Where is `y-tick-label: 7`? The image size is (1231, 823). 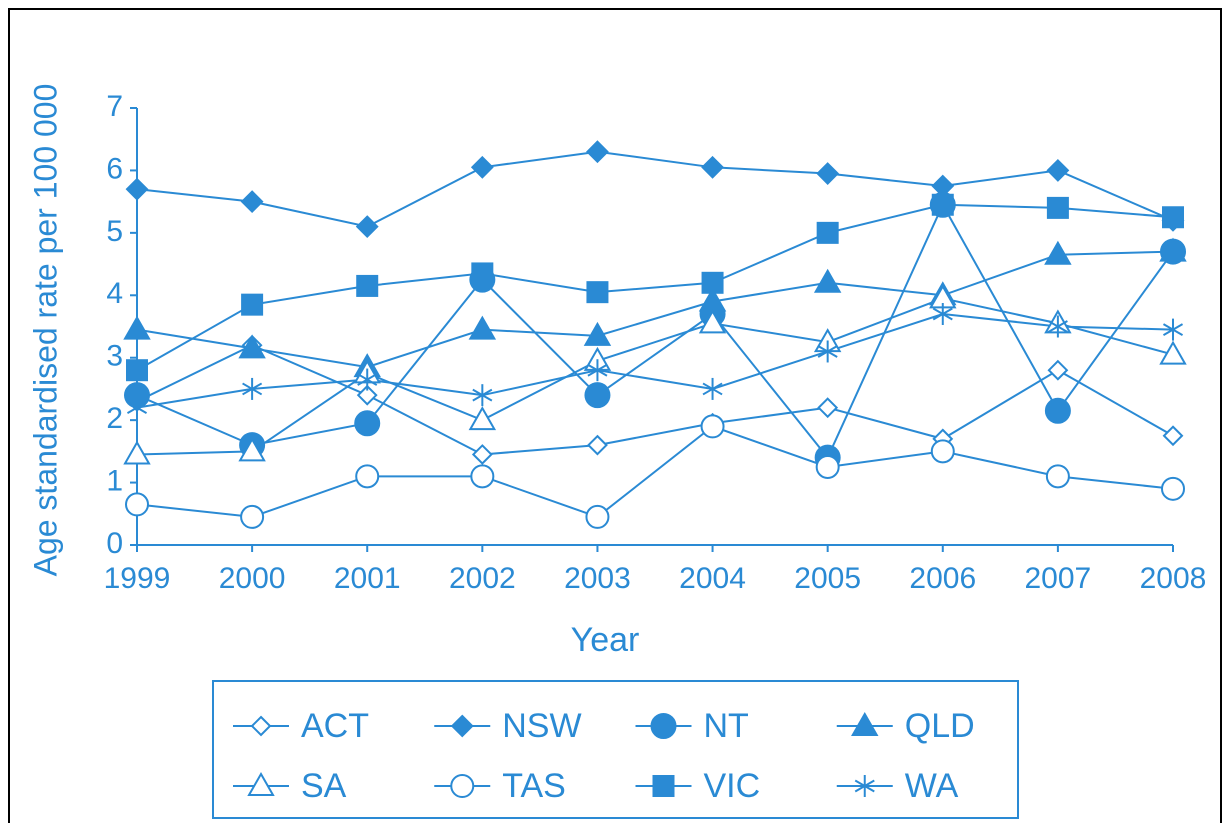 y-tick-label: 7 is located at coordinates (114, 106).